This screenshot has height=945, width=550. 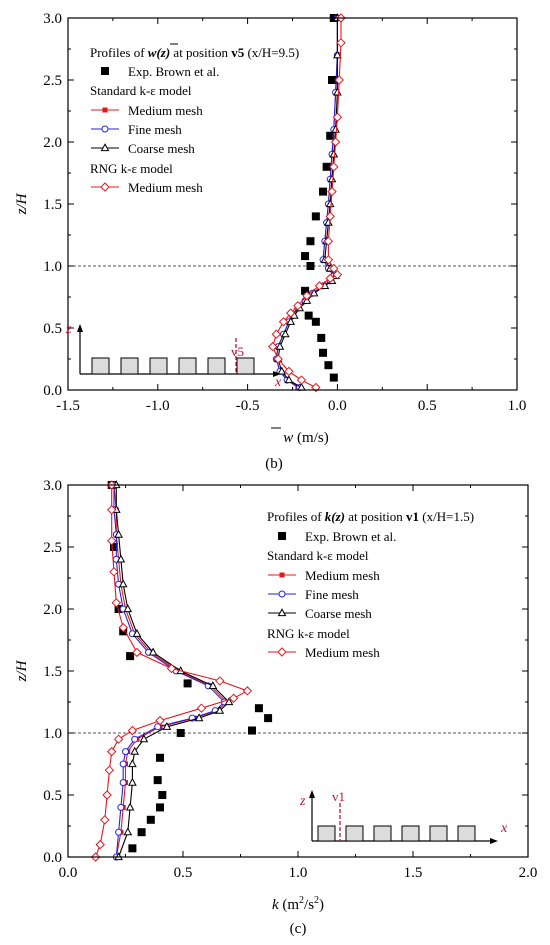 What do you see at coordinates (528, 873) in the screenshot?
I see `x-tick-label: 2.0` at bounding box center [528, 873].